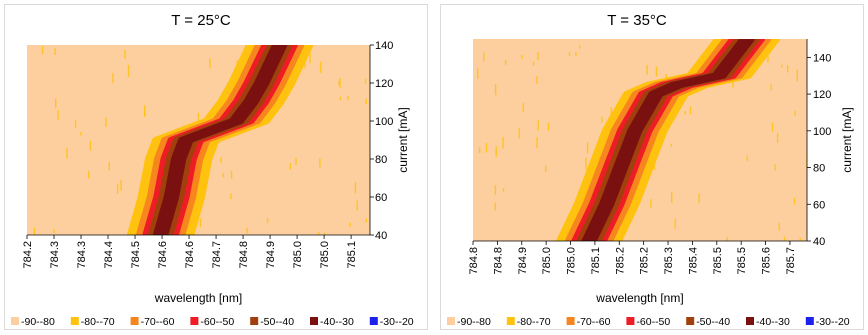 The image size is (868, 335). I want to click on y-tick-label: 40, so click(381, 236).